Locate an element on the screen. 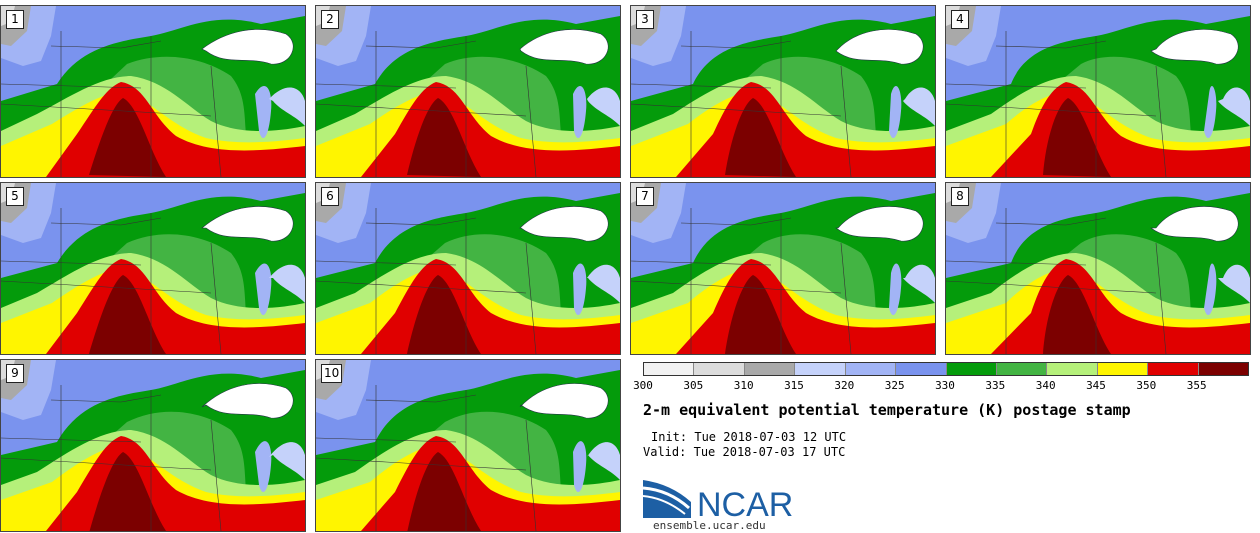 Image resolution: width=1260 pixels, height=533 pixels. colorbar-tick-label: 305 is located at coordinates (693, 385).